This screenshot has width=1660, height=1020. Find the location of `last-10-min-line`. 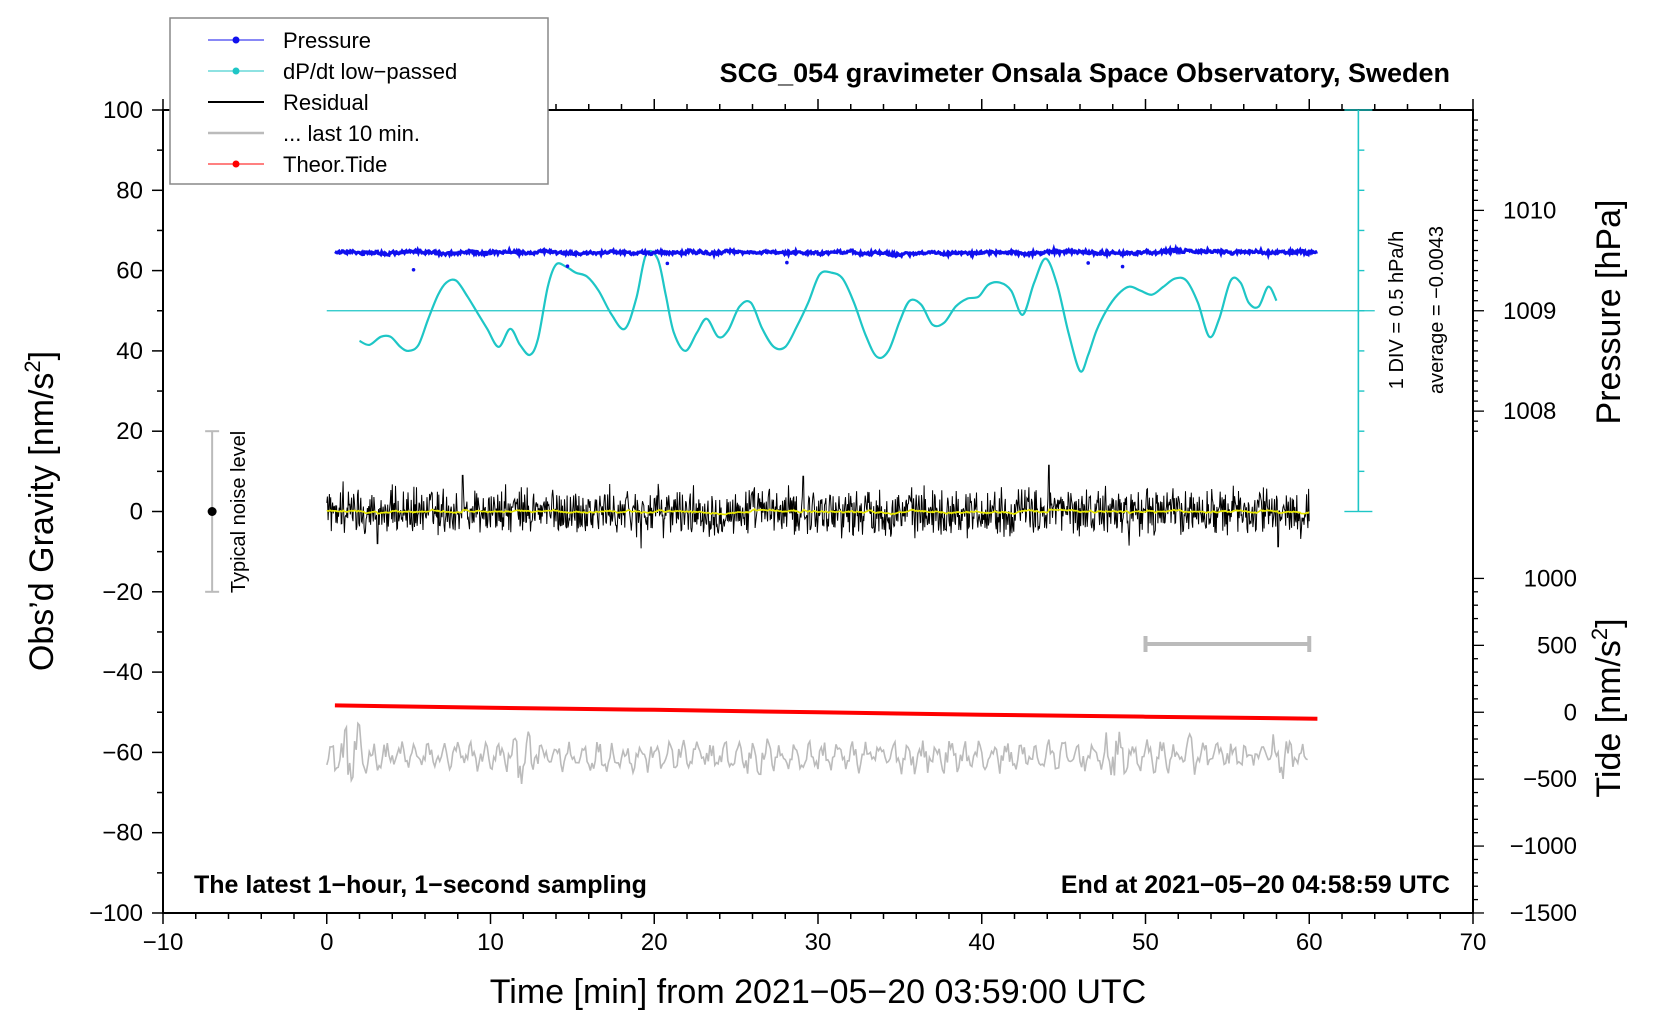

last-10-min-line is located at coordinates (817, 752).